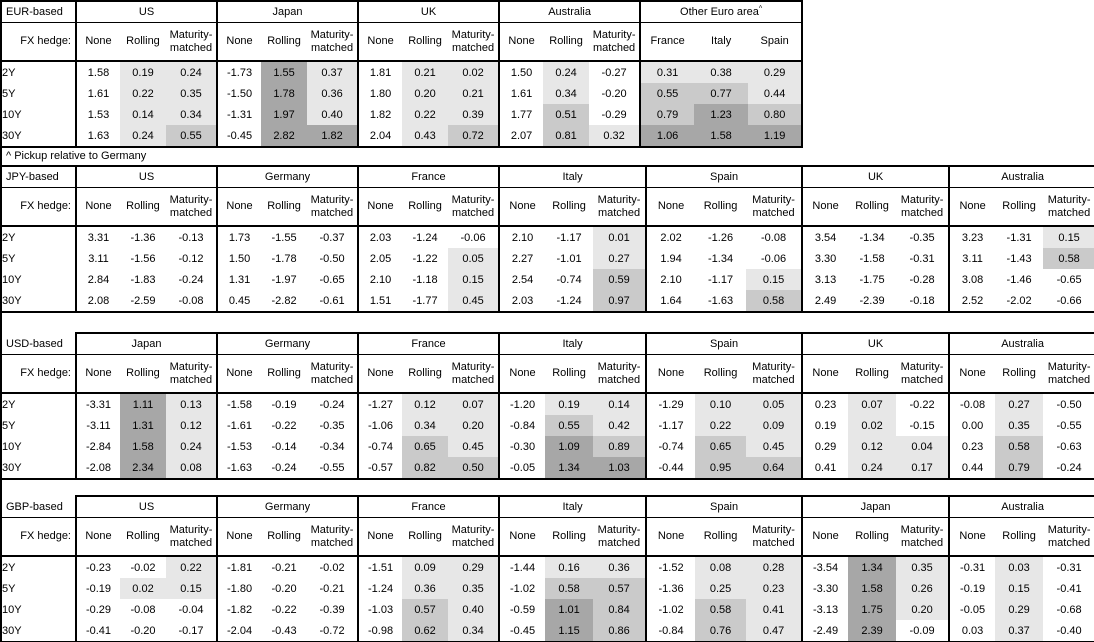  What do you see at coordinates (39, 468) in the screenshot?
I see `tenor-label: 30Y` at bounding box center [39, 468].